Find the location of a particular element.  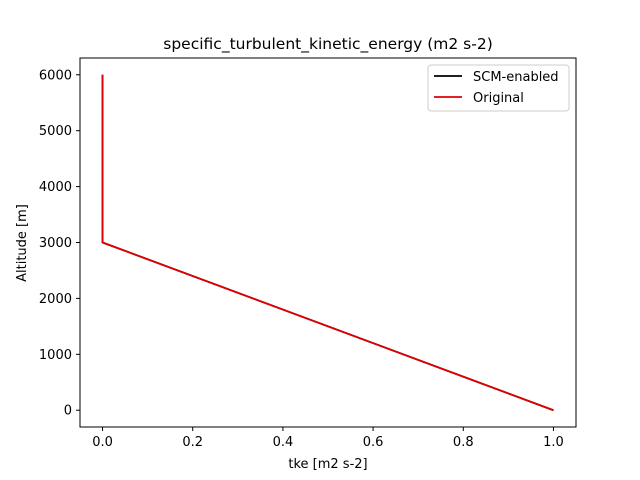

y-tick-label: 1000 is located at coordinates (55, 355).